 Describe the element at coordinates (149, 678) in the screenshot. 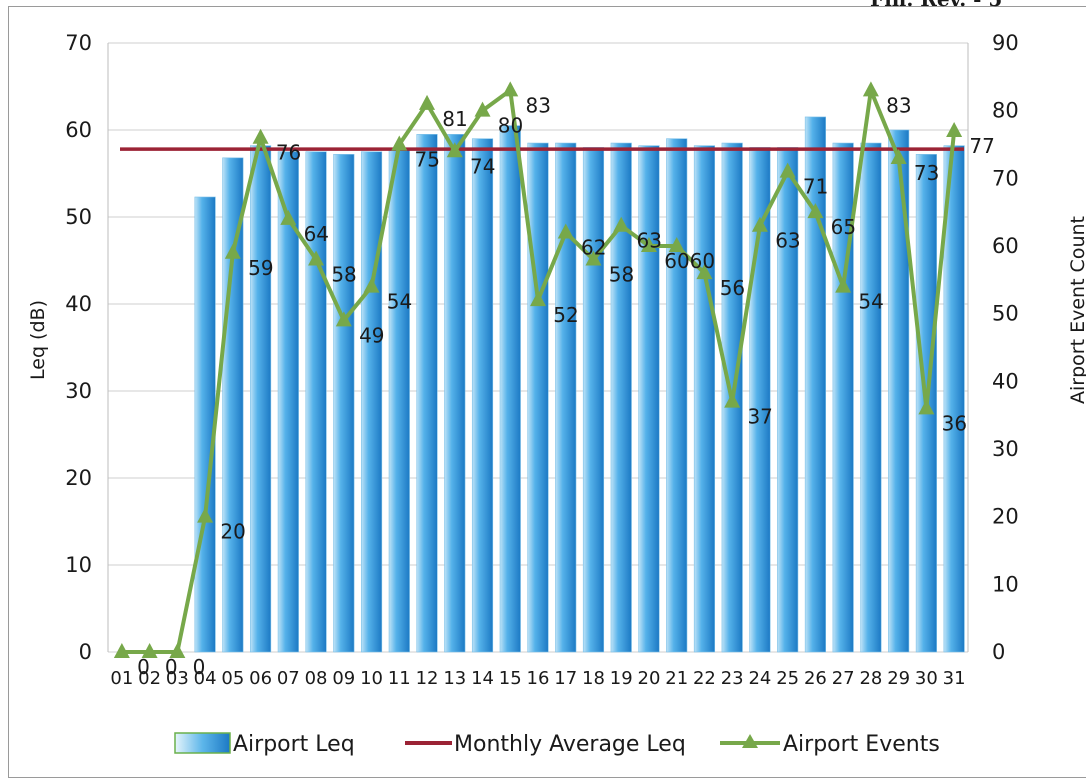

I see `x-tick-02: 02` at that location.